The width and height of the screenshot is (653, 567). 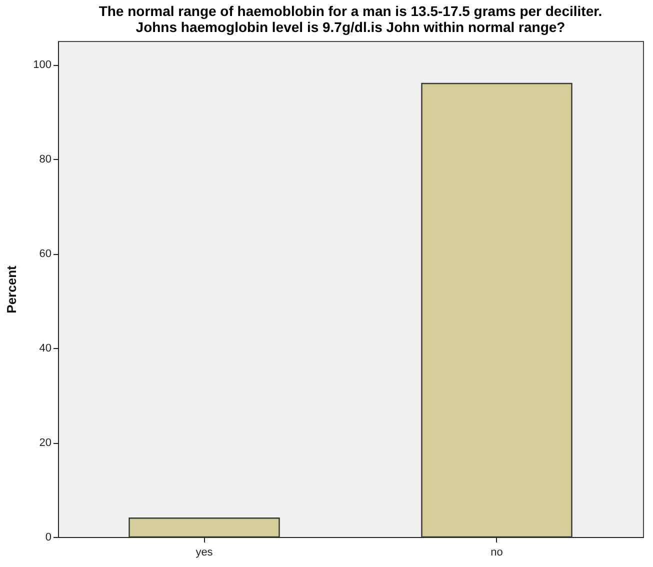 I want to click on y-tick-label: 100, so click(x=42, y=65).